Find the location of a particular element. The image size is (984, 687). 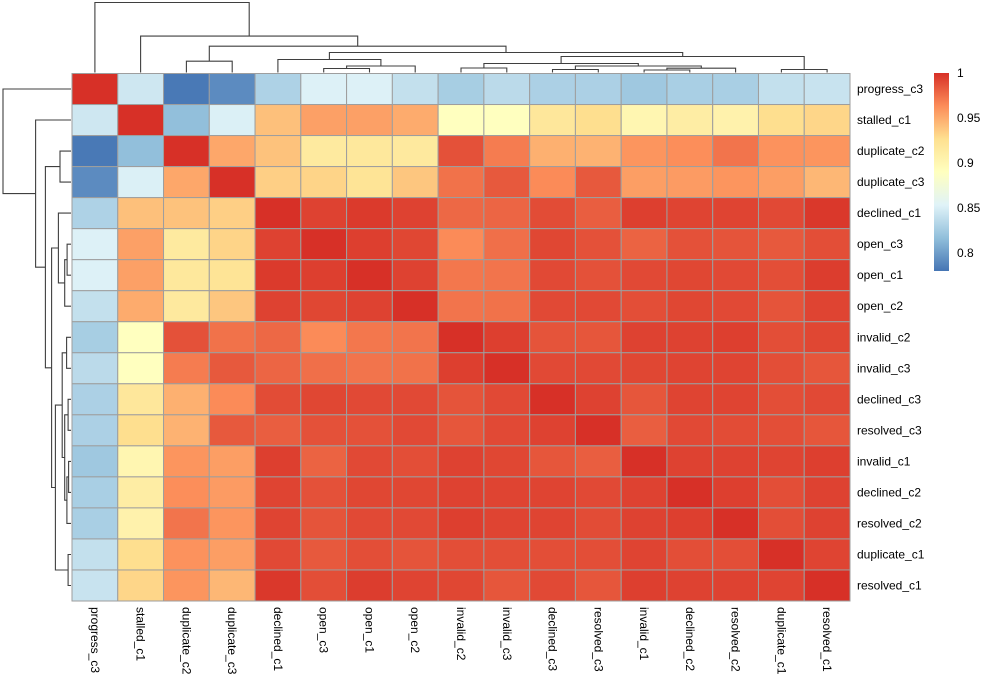

legend-tick-label: 0.95 is located at coordinates (969, 118).